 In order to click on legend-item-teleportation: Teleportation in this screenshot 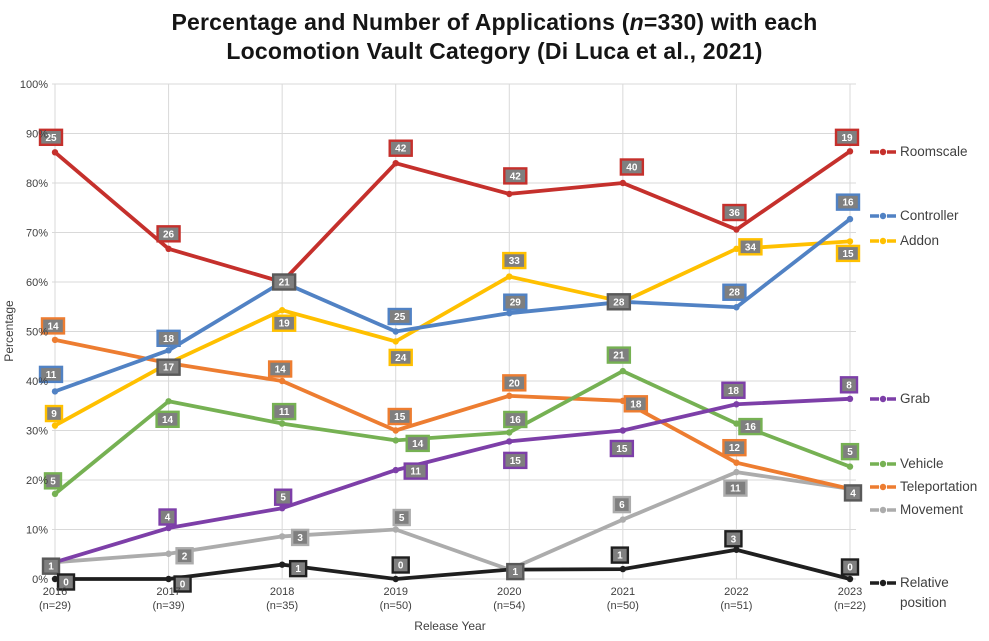, I will do `click(923, 486)`.